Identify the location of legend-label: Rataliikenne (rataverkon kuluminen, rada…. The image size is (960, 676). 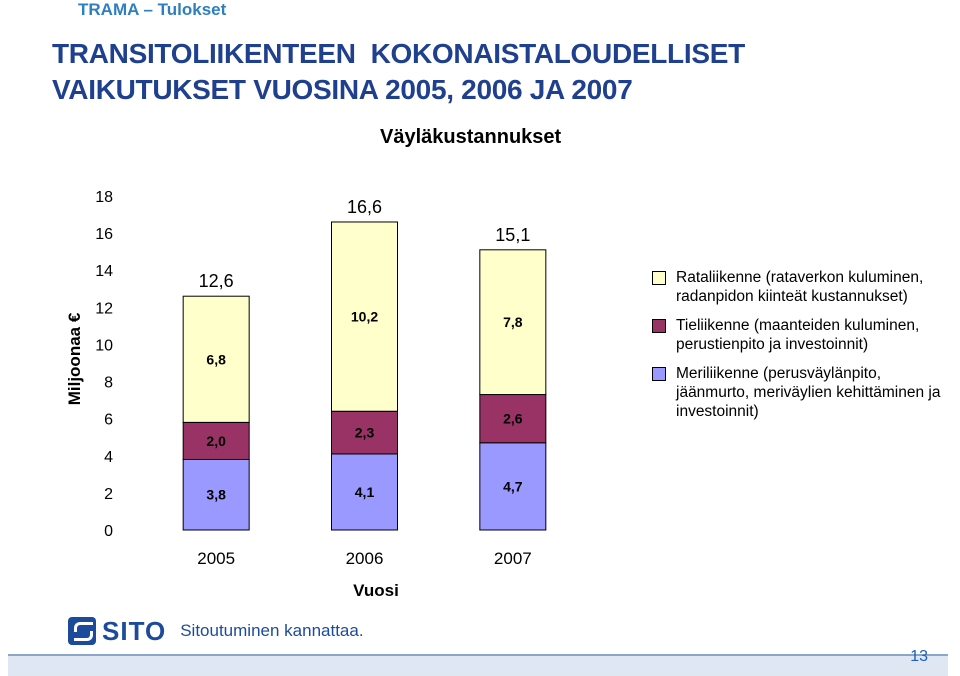
(800, 287).